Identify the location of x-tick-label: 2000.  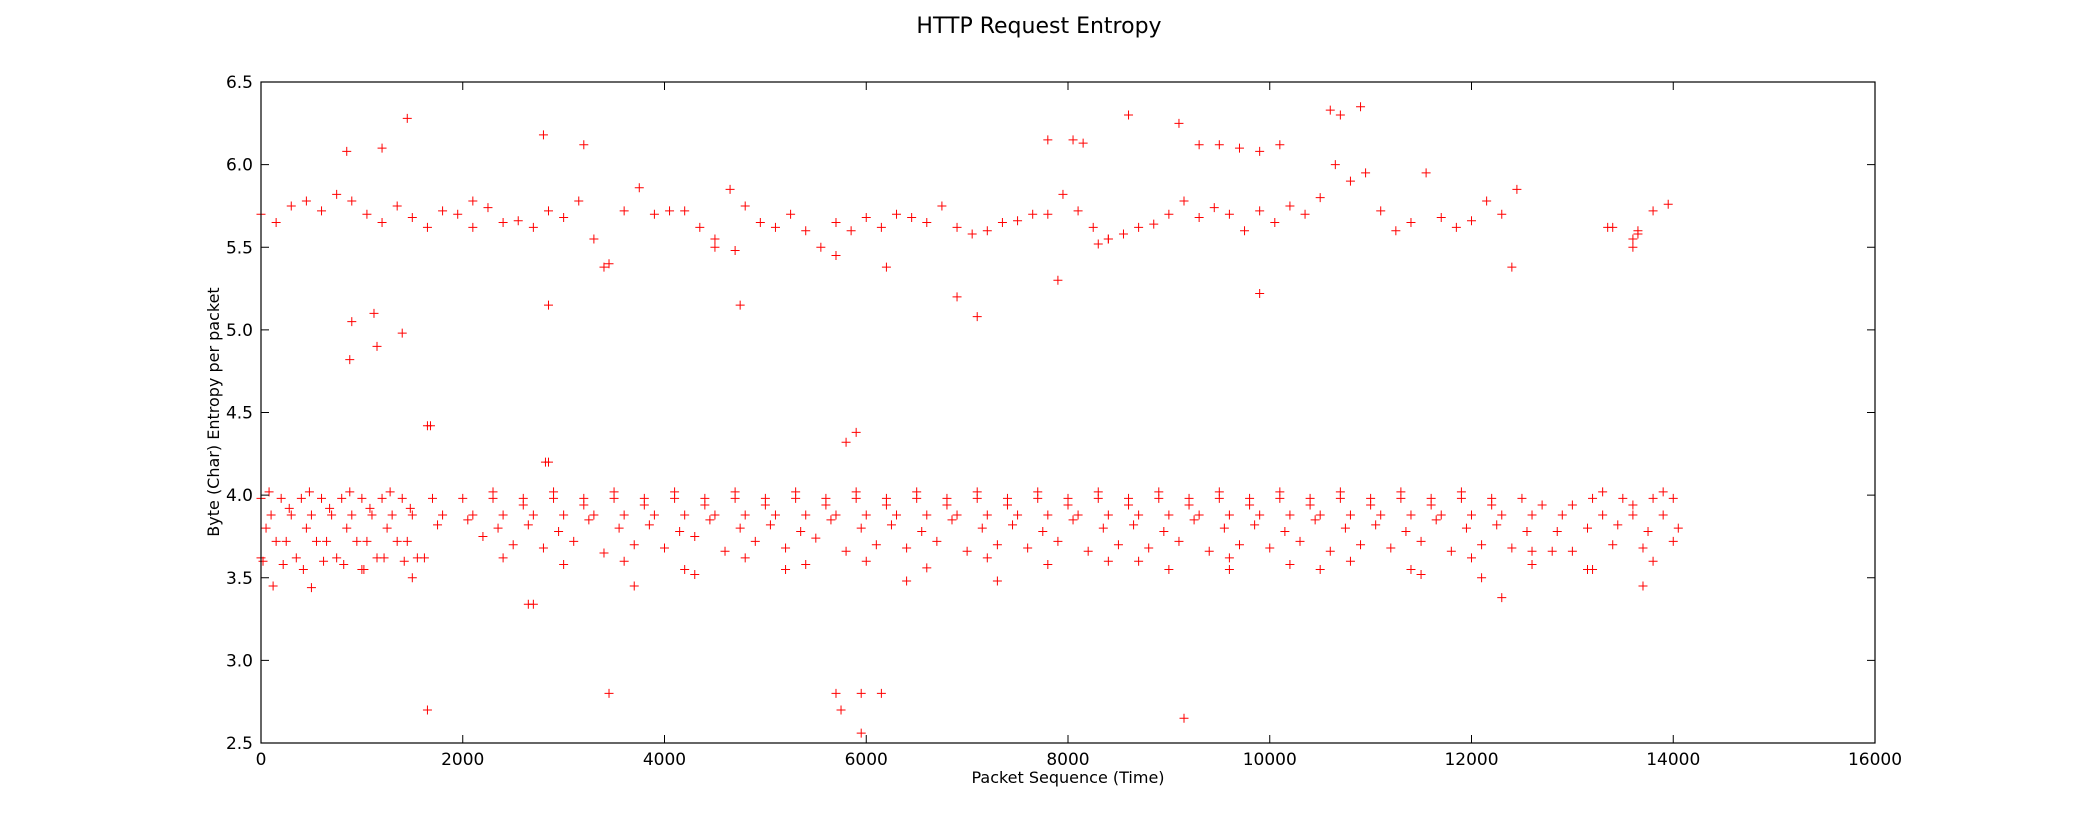
(462, 760).